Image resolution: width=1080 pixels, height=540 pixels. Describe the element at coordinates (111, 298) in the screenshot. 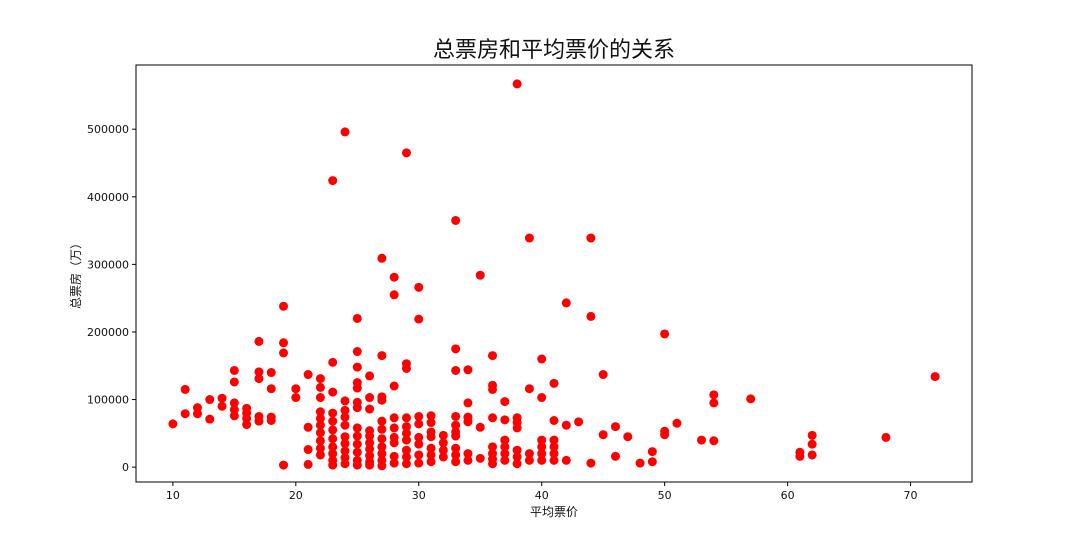

I see `y-axis-ticks: 0 100000 200000 300000 400000 500000` at that location.